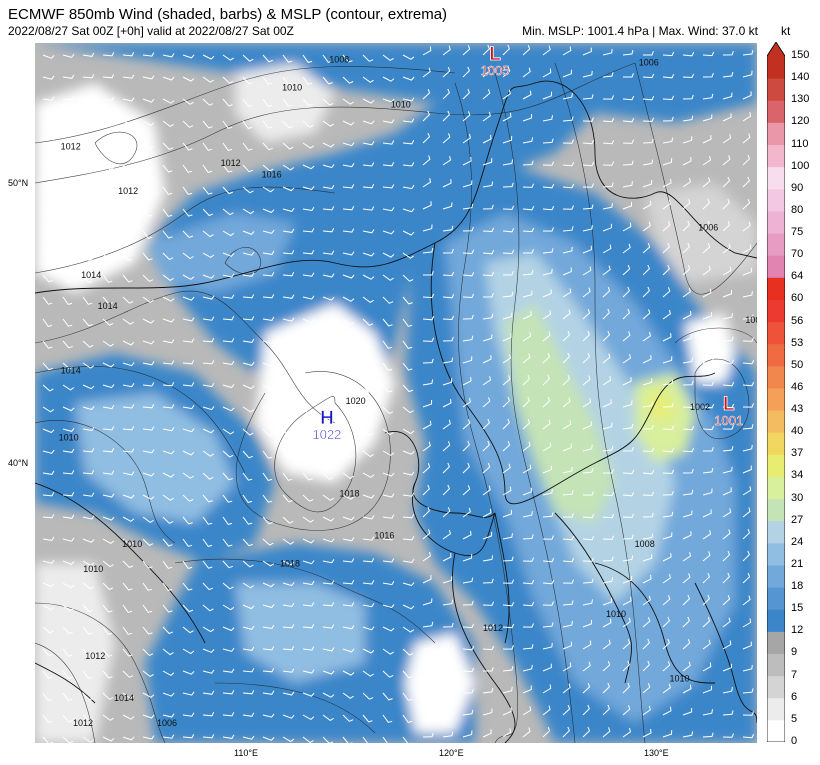  I want to click on colorbar-tick-label: 64, so click(797, 276).